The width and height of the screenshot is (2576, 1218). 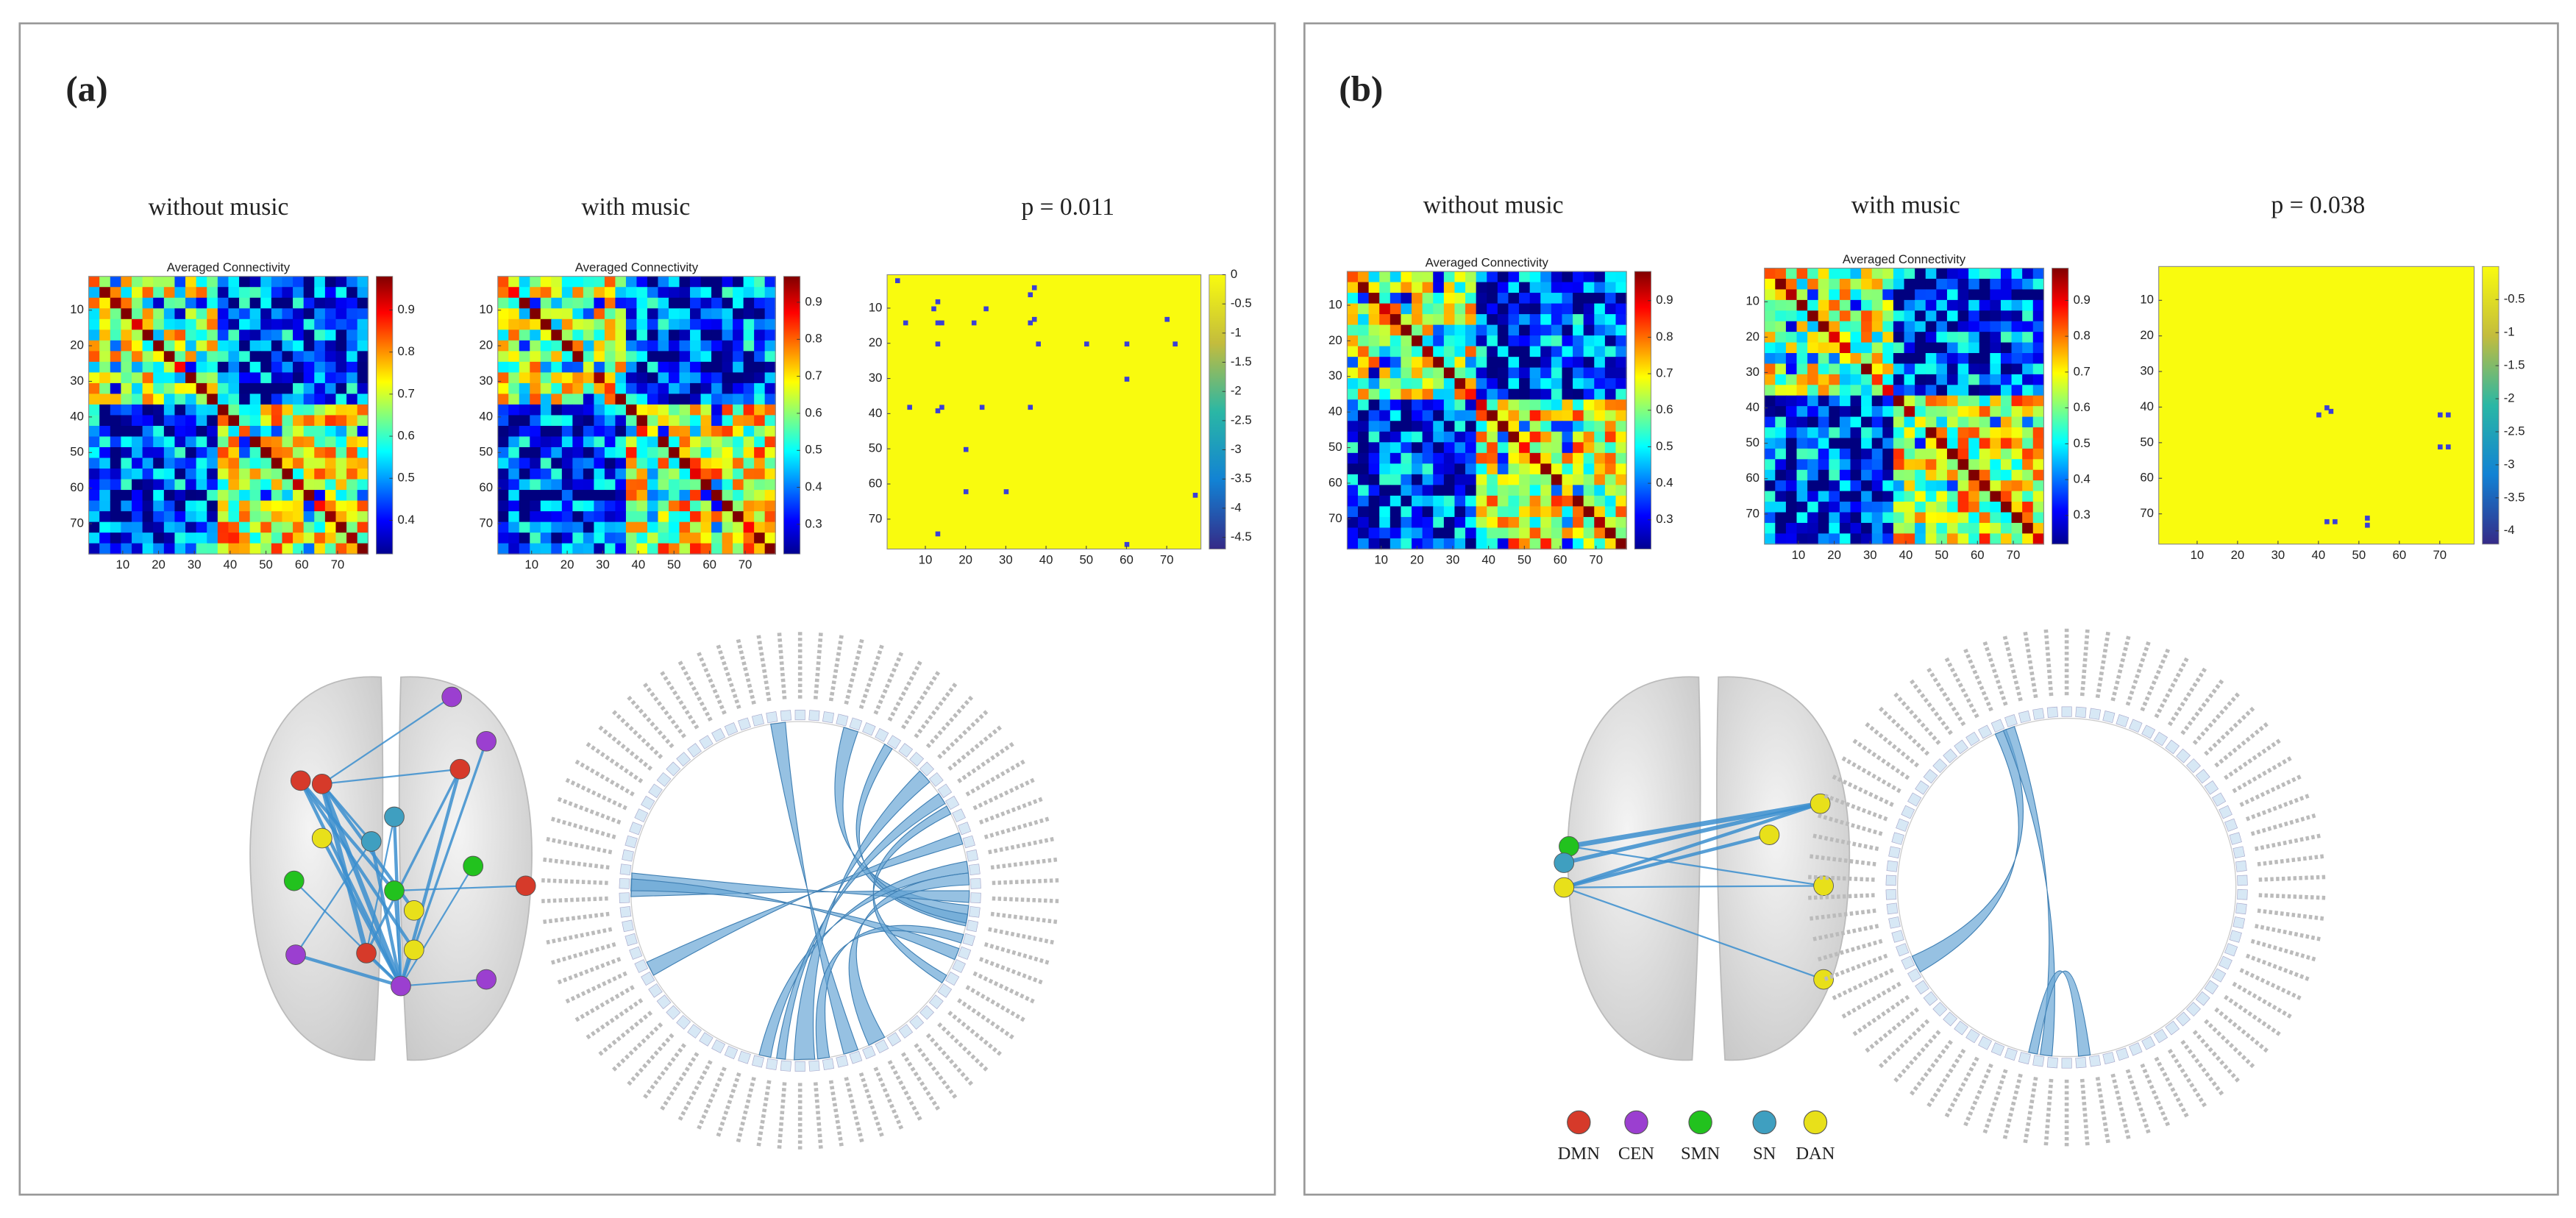 What do you see at coordinates (405, 520) in the screenshot?
I see `colorbar-tick-label: 0.4` at bounding box center [405, 520].